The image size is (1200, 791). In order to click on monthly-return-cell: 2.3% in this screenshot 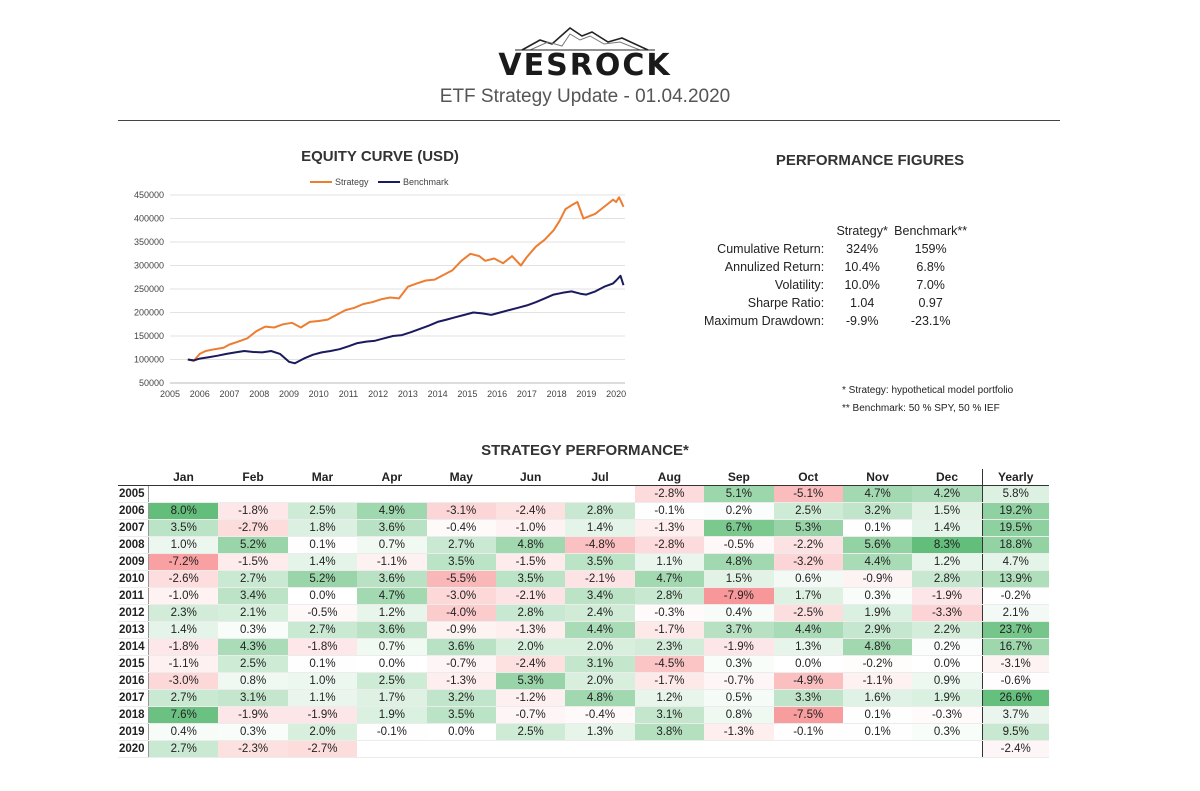, I will do `click(183, 613)`.